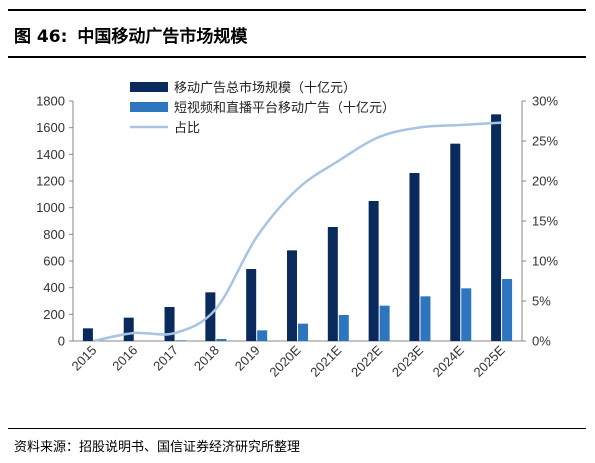 This screenshot has height=463, width=595. Describe the element at coordinates (297, 57) in the screenshot. I see `title-rule` at that location.